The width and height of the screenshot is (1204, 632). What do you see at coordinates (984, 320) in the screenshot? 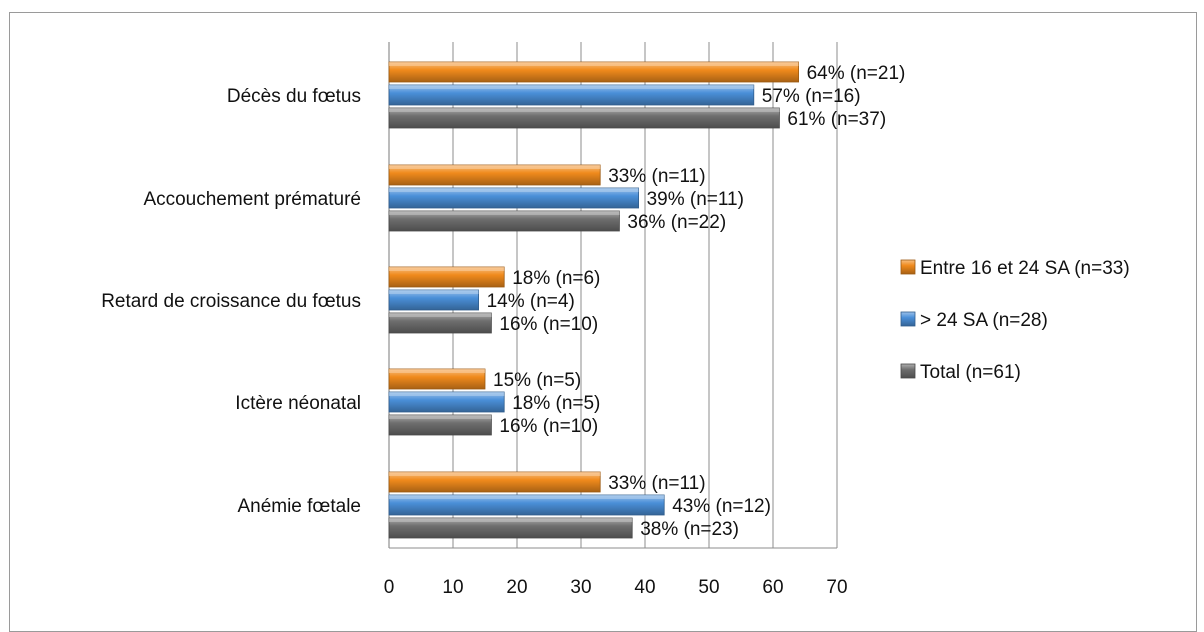
I see `legend-entry: > 24 SA (n=28)` at bounding box center [984, 320].